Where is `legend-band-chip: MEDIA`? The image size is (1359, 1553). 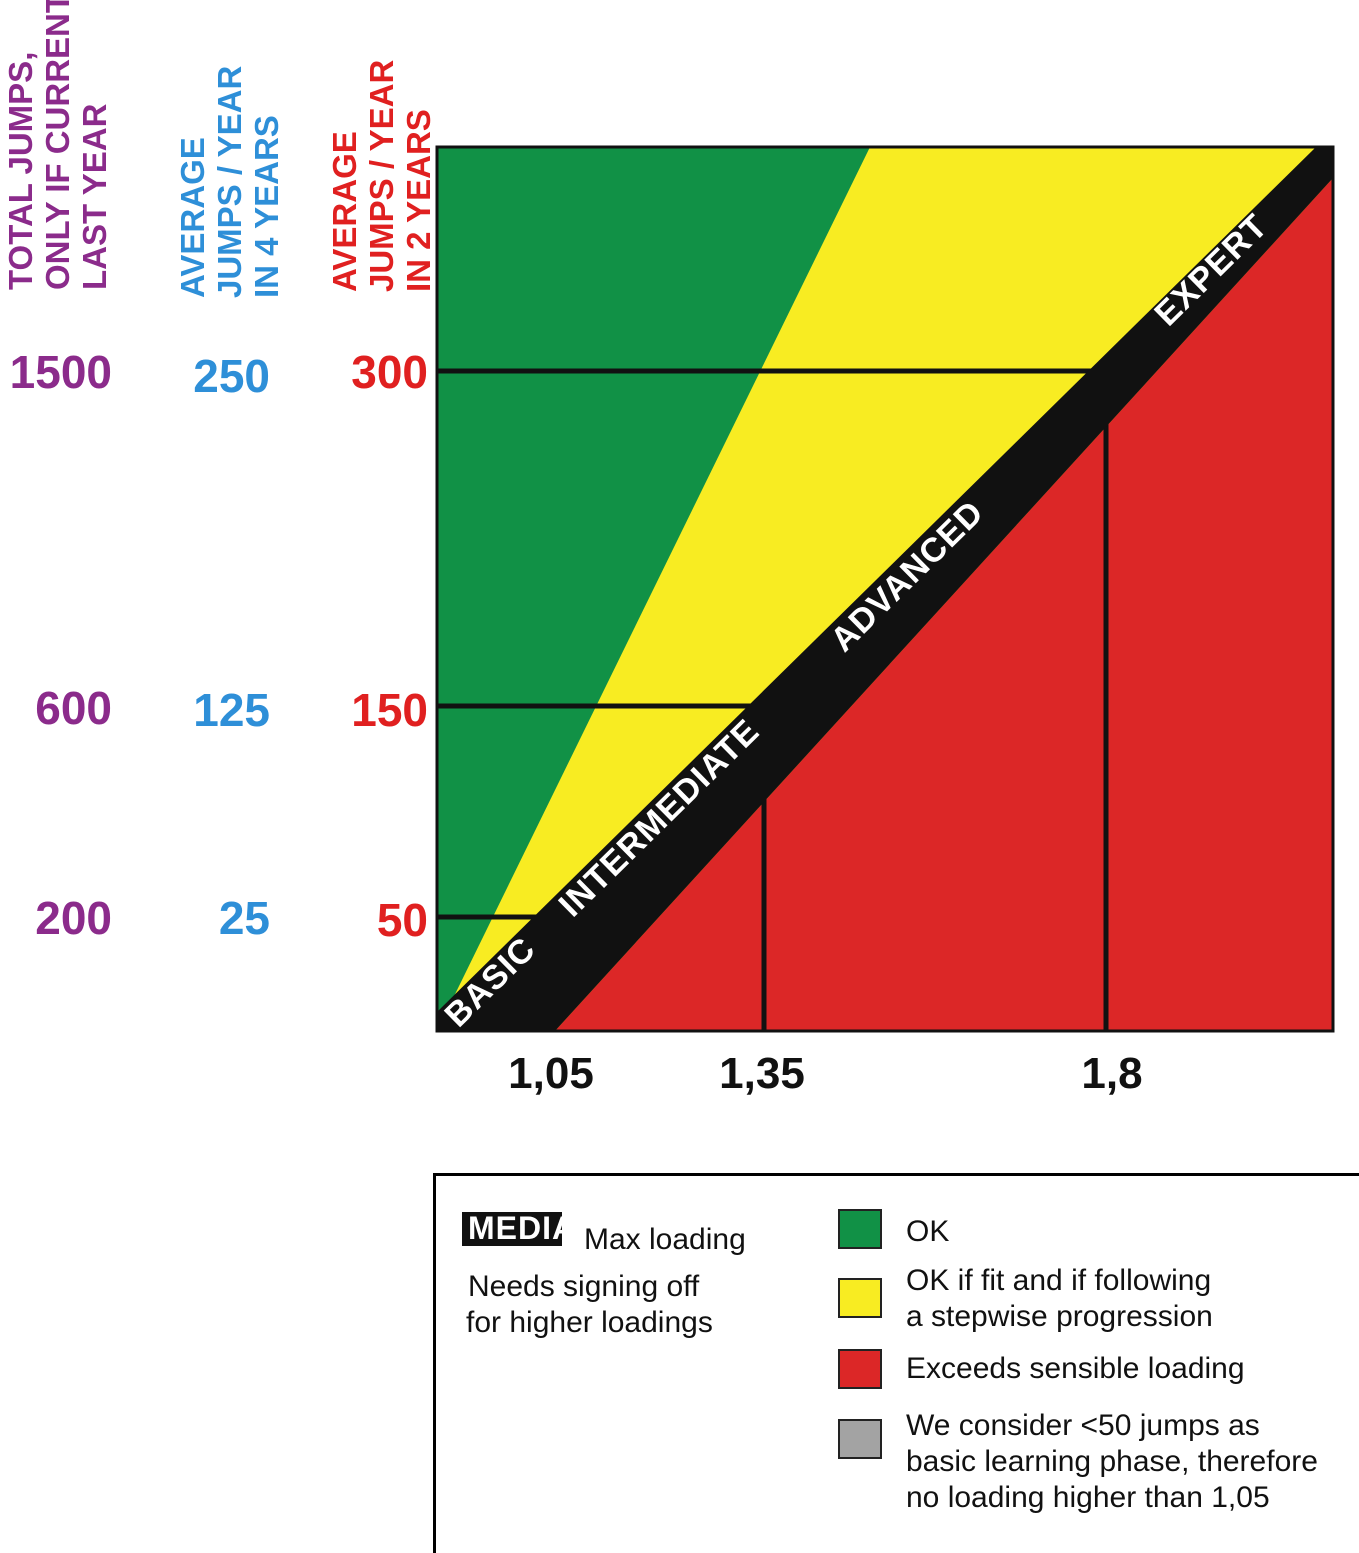
legend-band-chip: MEDIA is located at coordinates (512, 1229).